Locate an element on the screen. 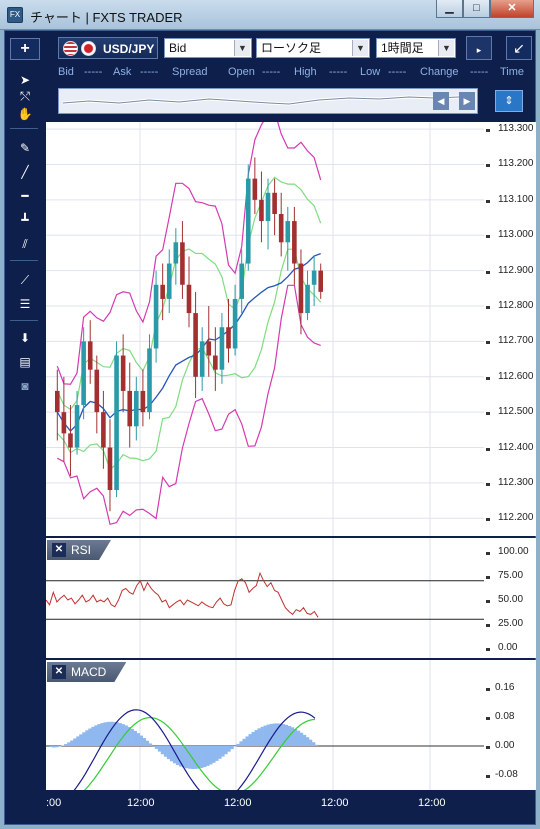 This screenshot has width=540, height=829. vertical-line-icon: ┻ is located at coordinates (25, 220).